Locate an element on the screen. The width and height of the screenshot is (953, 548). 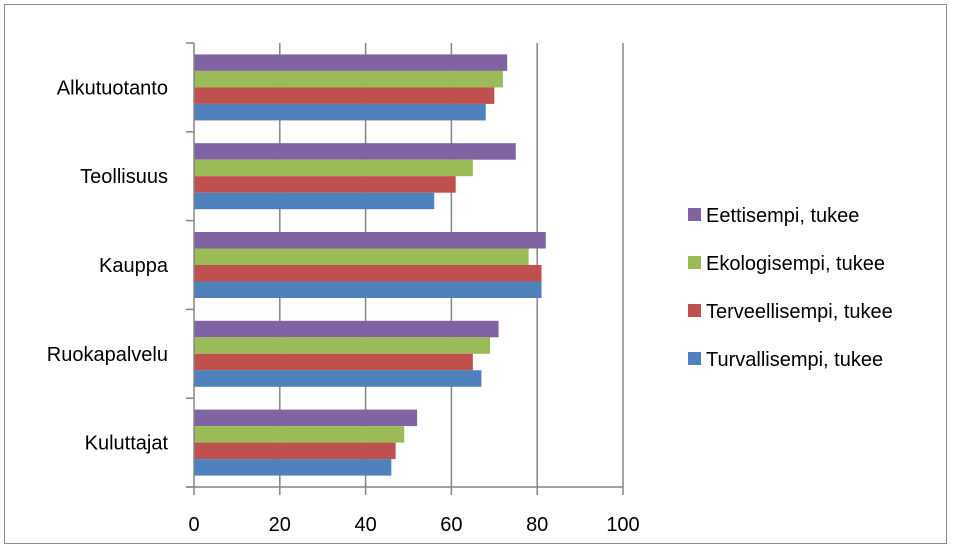
legend-label: Turvallisempi, tukee is located at coordinates (794, 360).